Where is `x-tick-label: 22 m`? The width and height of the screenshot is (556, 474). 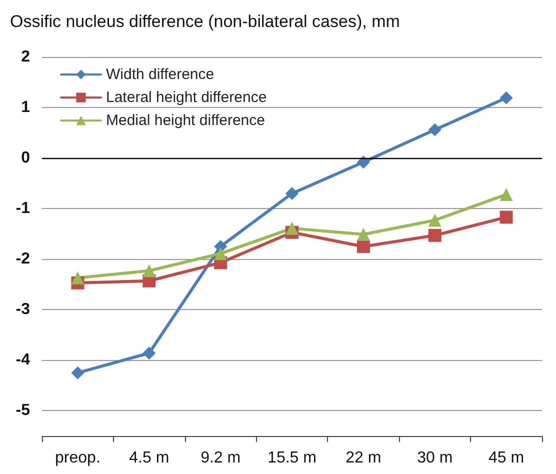
x-tick-label: 22 m is located at coordinates (364, 458).